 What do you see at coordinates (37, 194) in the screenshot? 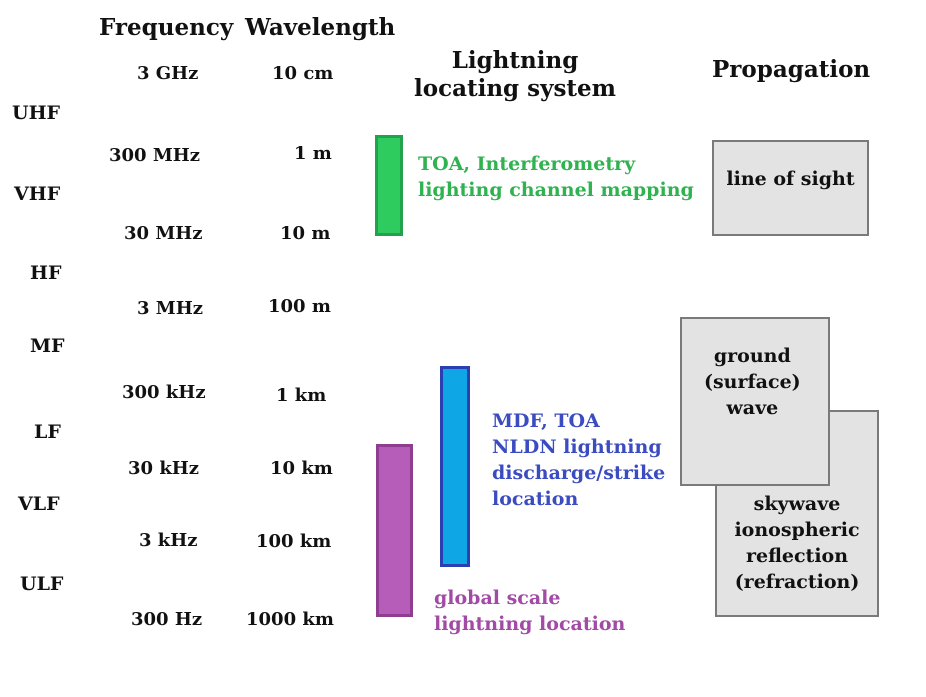
I see `band-vhf: VHF` at bounding box center [37, 194].